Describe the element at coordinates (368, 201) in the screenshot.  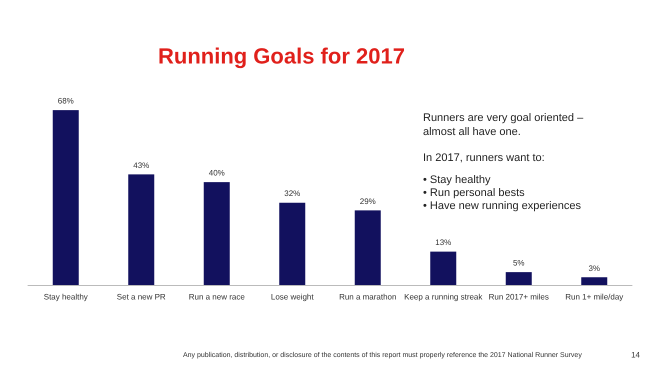
I see `data-label: 29%` at that location.